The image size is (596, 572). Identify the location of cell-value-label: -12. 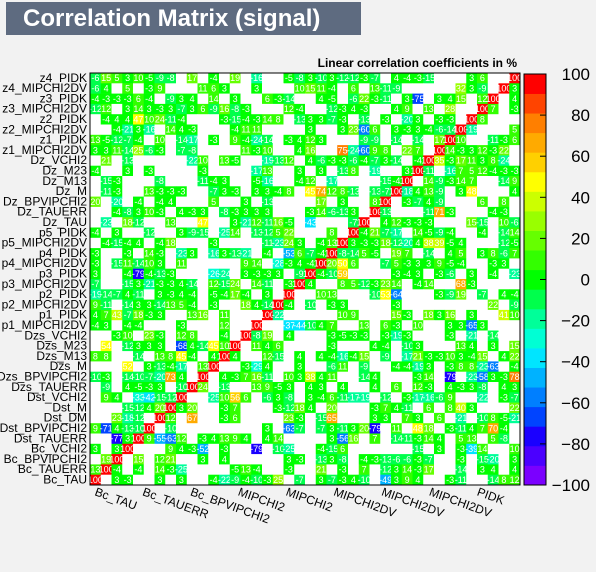
(149, 233).